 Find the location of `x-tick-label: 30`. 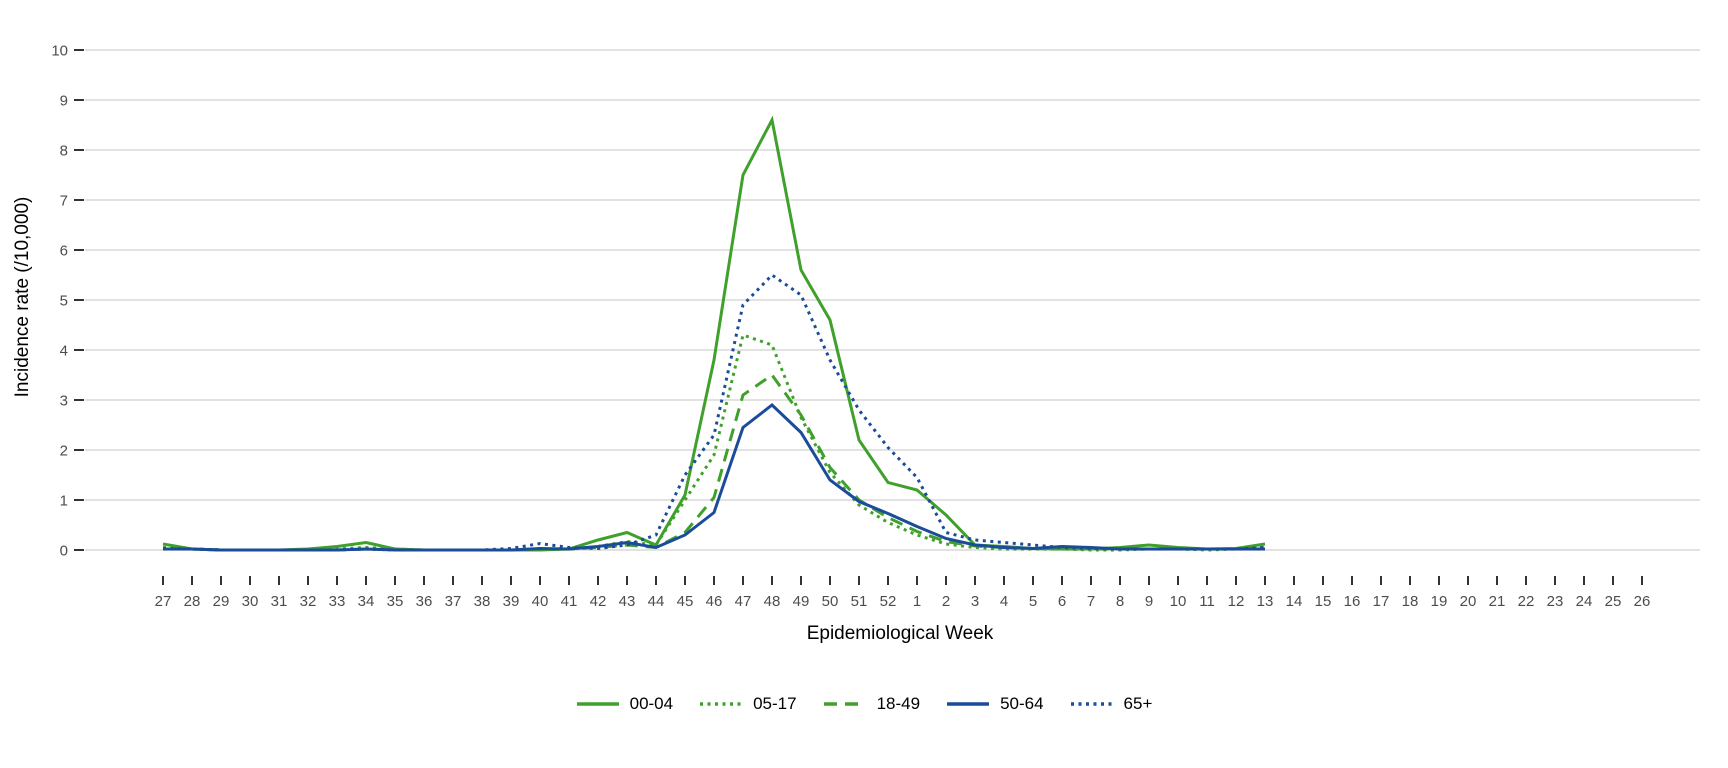

x-tick-label: 30 is located at coordinates (250, 601).